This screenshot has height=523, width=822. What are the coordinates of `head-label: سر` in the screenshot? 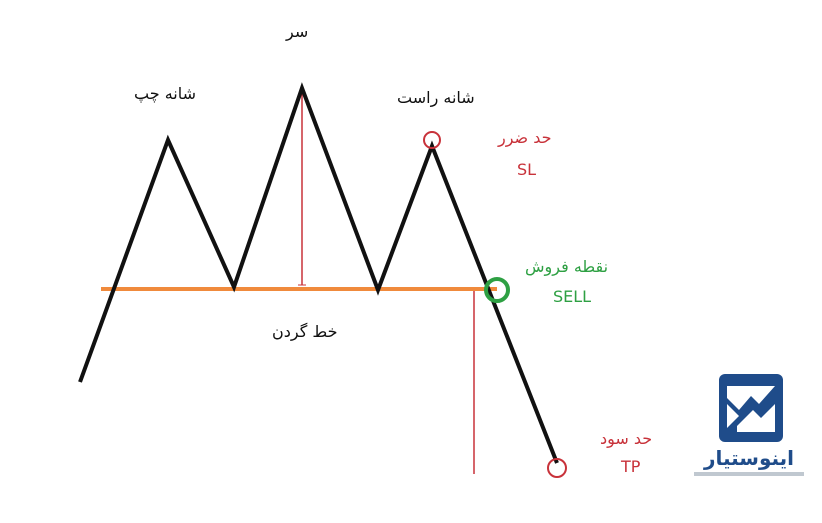 It's located at (297, 31).